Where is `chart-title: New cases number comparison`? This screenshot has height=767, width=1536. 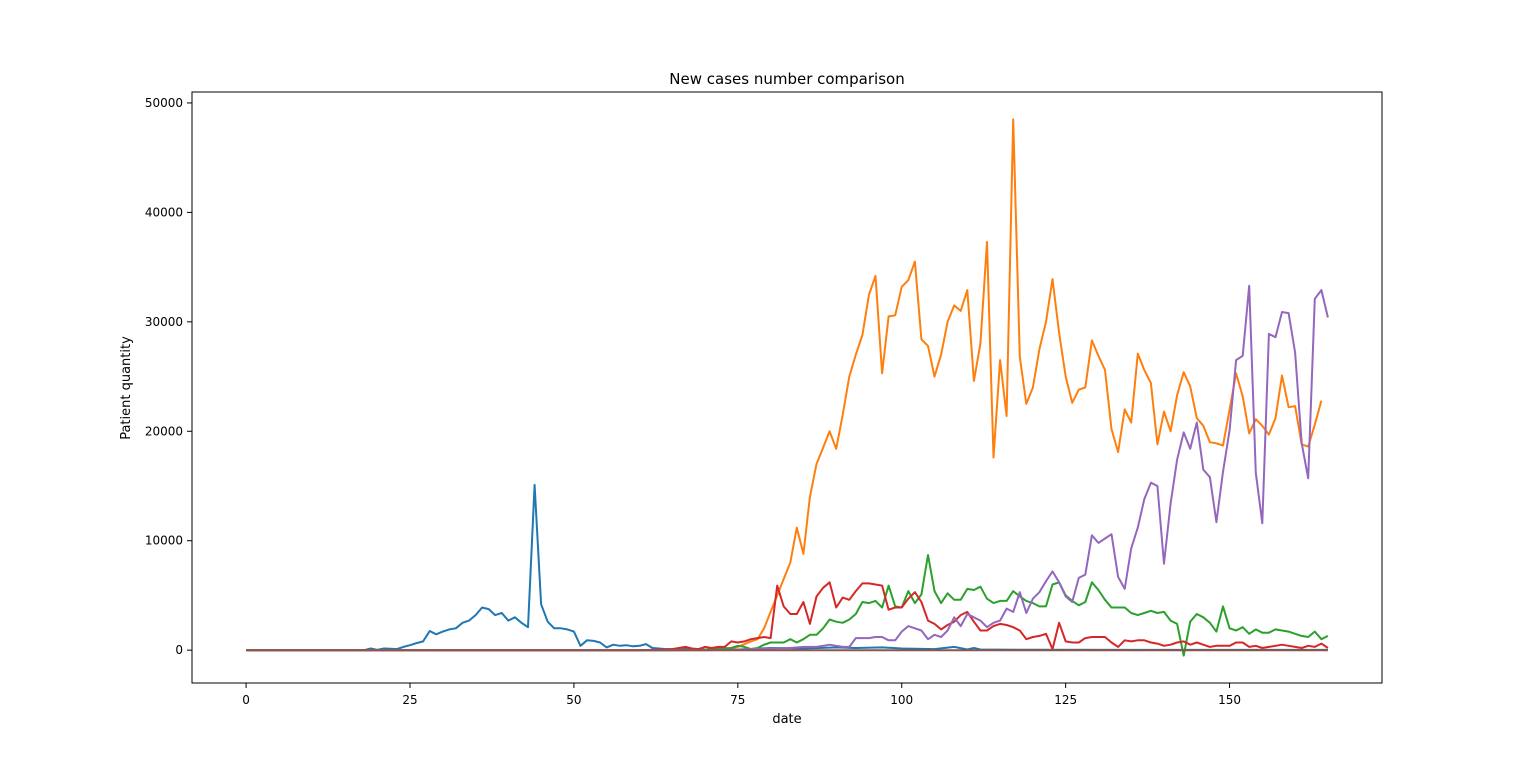
chart-title: New cases number comparison is located at coordinates (786, 79).